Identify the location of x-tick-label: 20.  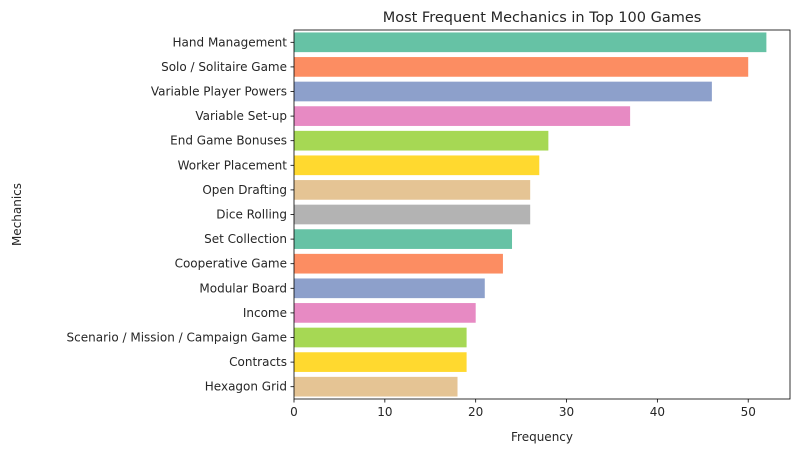
(475, 412).